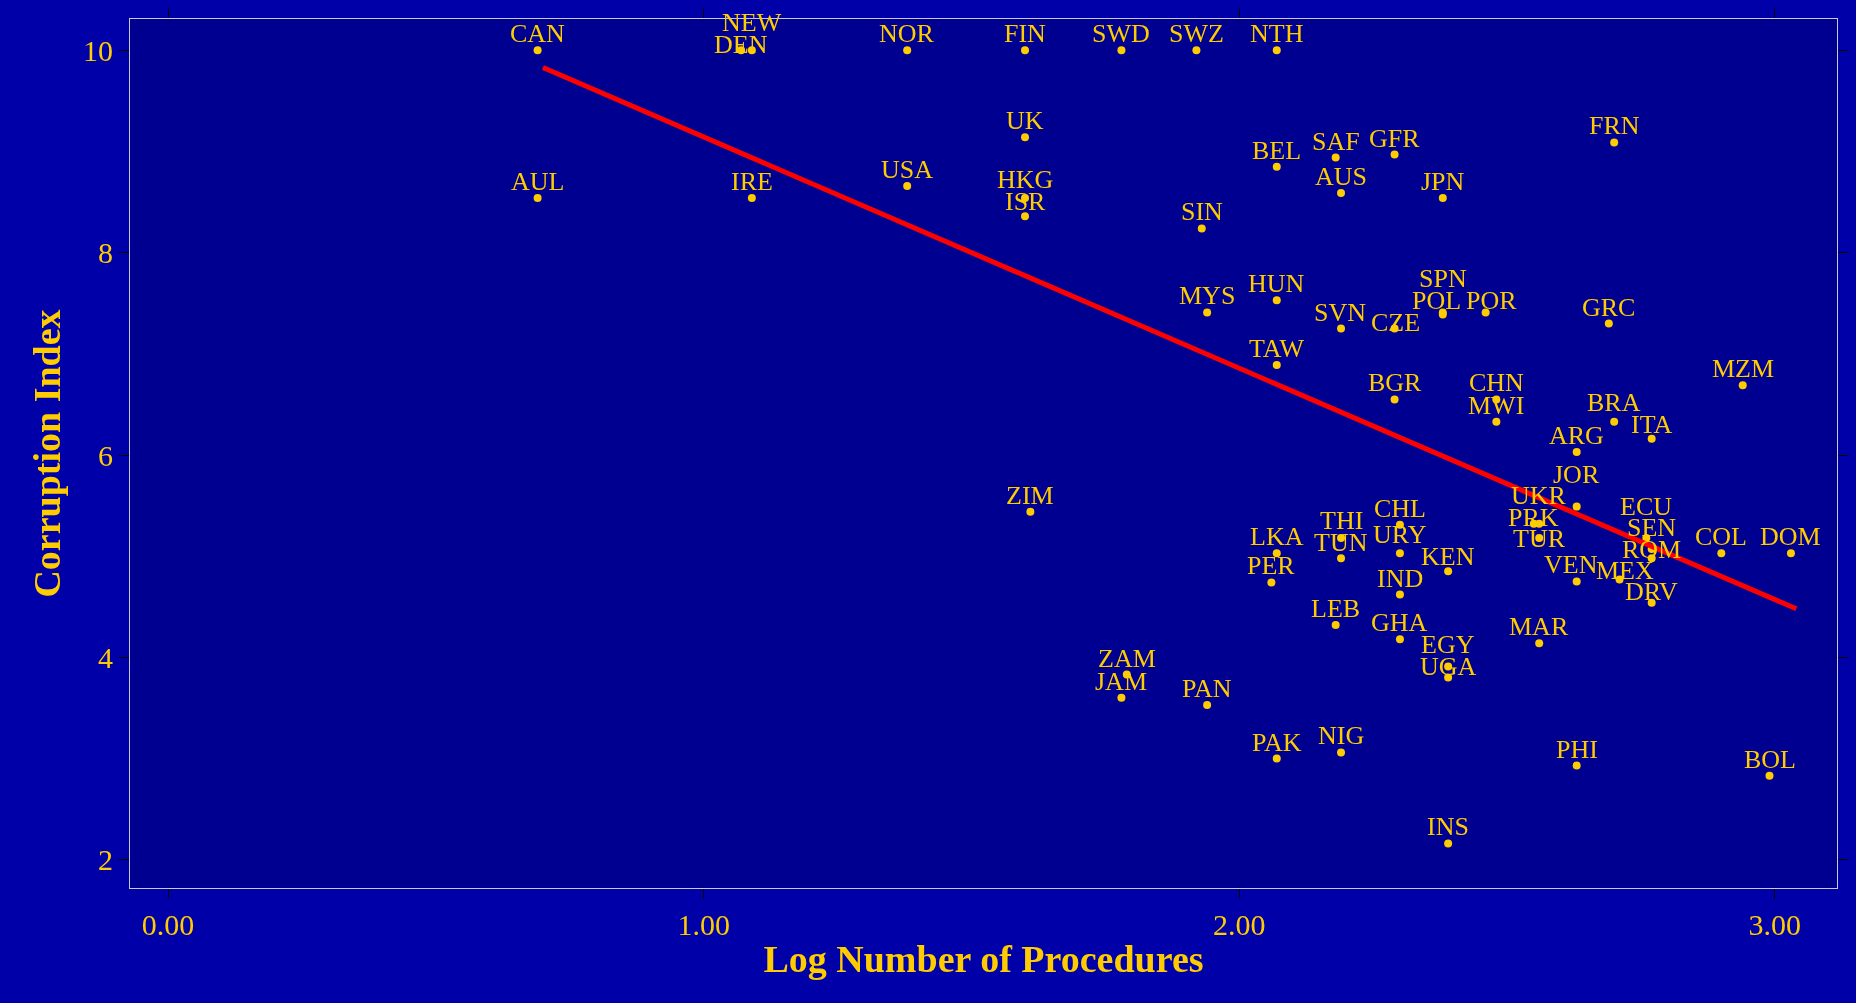  Describe the element at coordinates (1277, 348) in the screenshot. I see `data-label: TAW` at that location.